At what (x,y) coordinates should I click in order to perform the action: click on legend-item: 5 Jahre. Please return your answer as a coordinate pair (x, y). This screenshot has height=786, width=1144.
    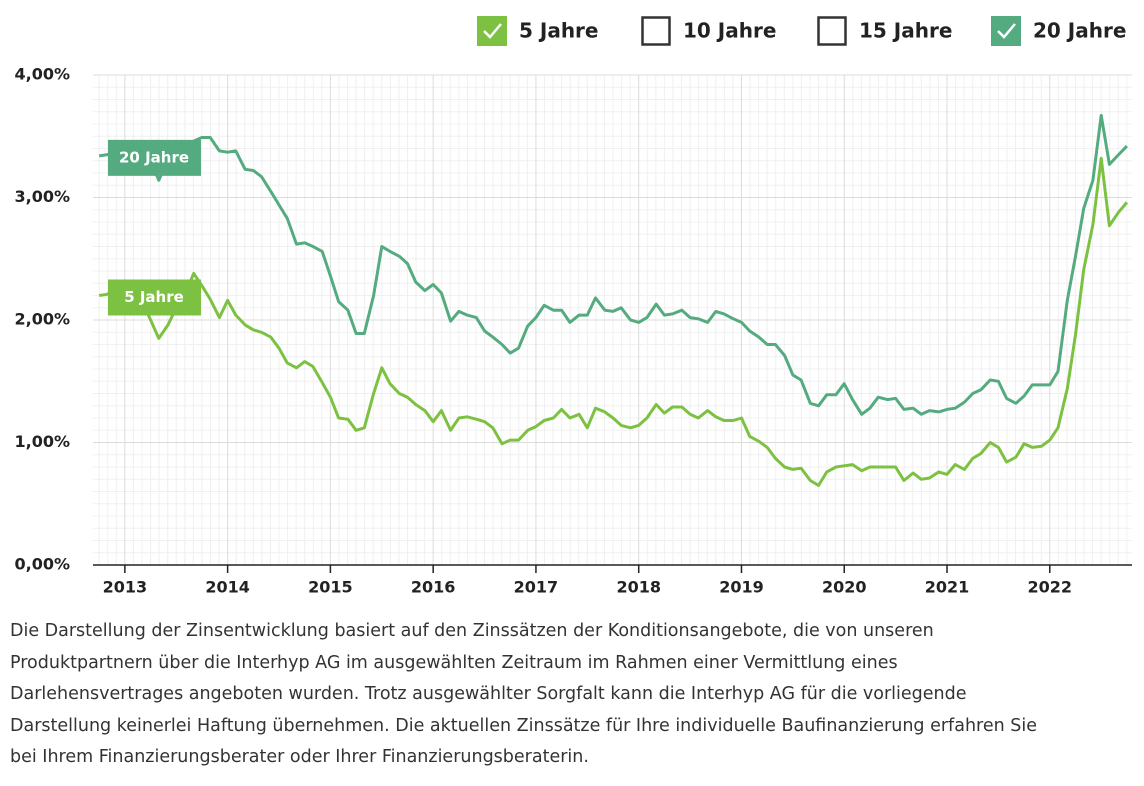
    Looking at the image, I should click on (537, 31).